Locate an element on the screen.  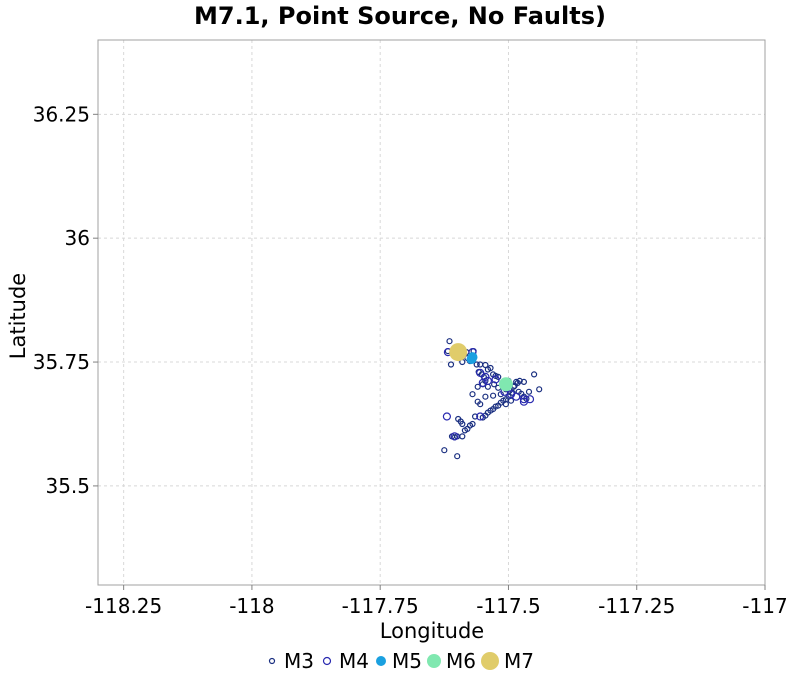
x-tick-label: -118.25 is located at coordinates (123, 606).